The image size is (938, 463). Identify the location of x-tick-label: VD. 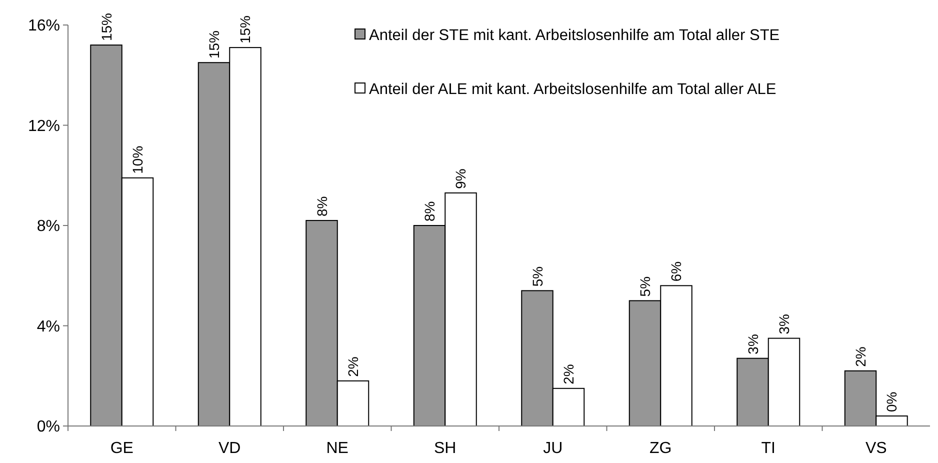
(229, 448).